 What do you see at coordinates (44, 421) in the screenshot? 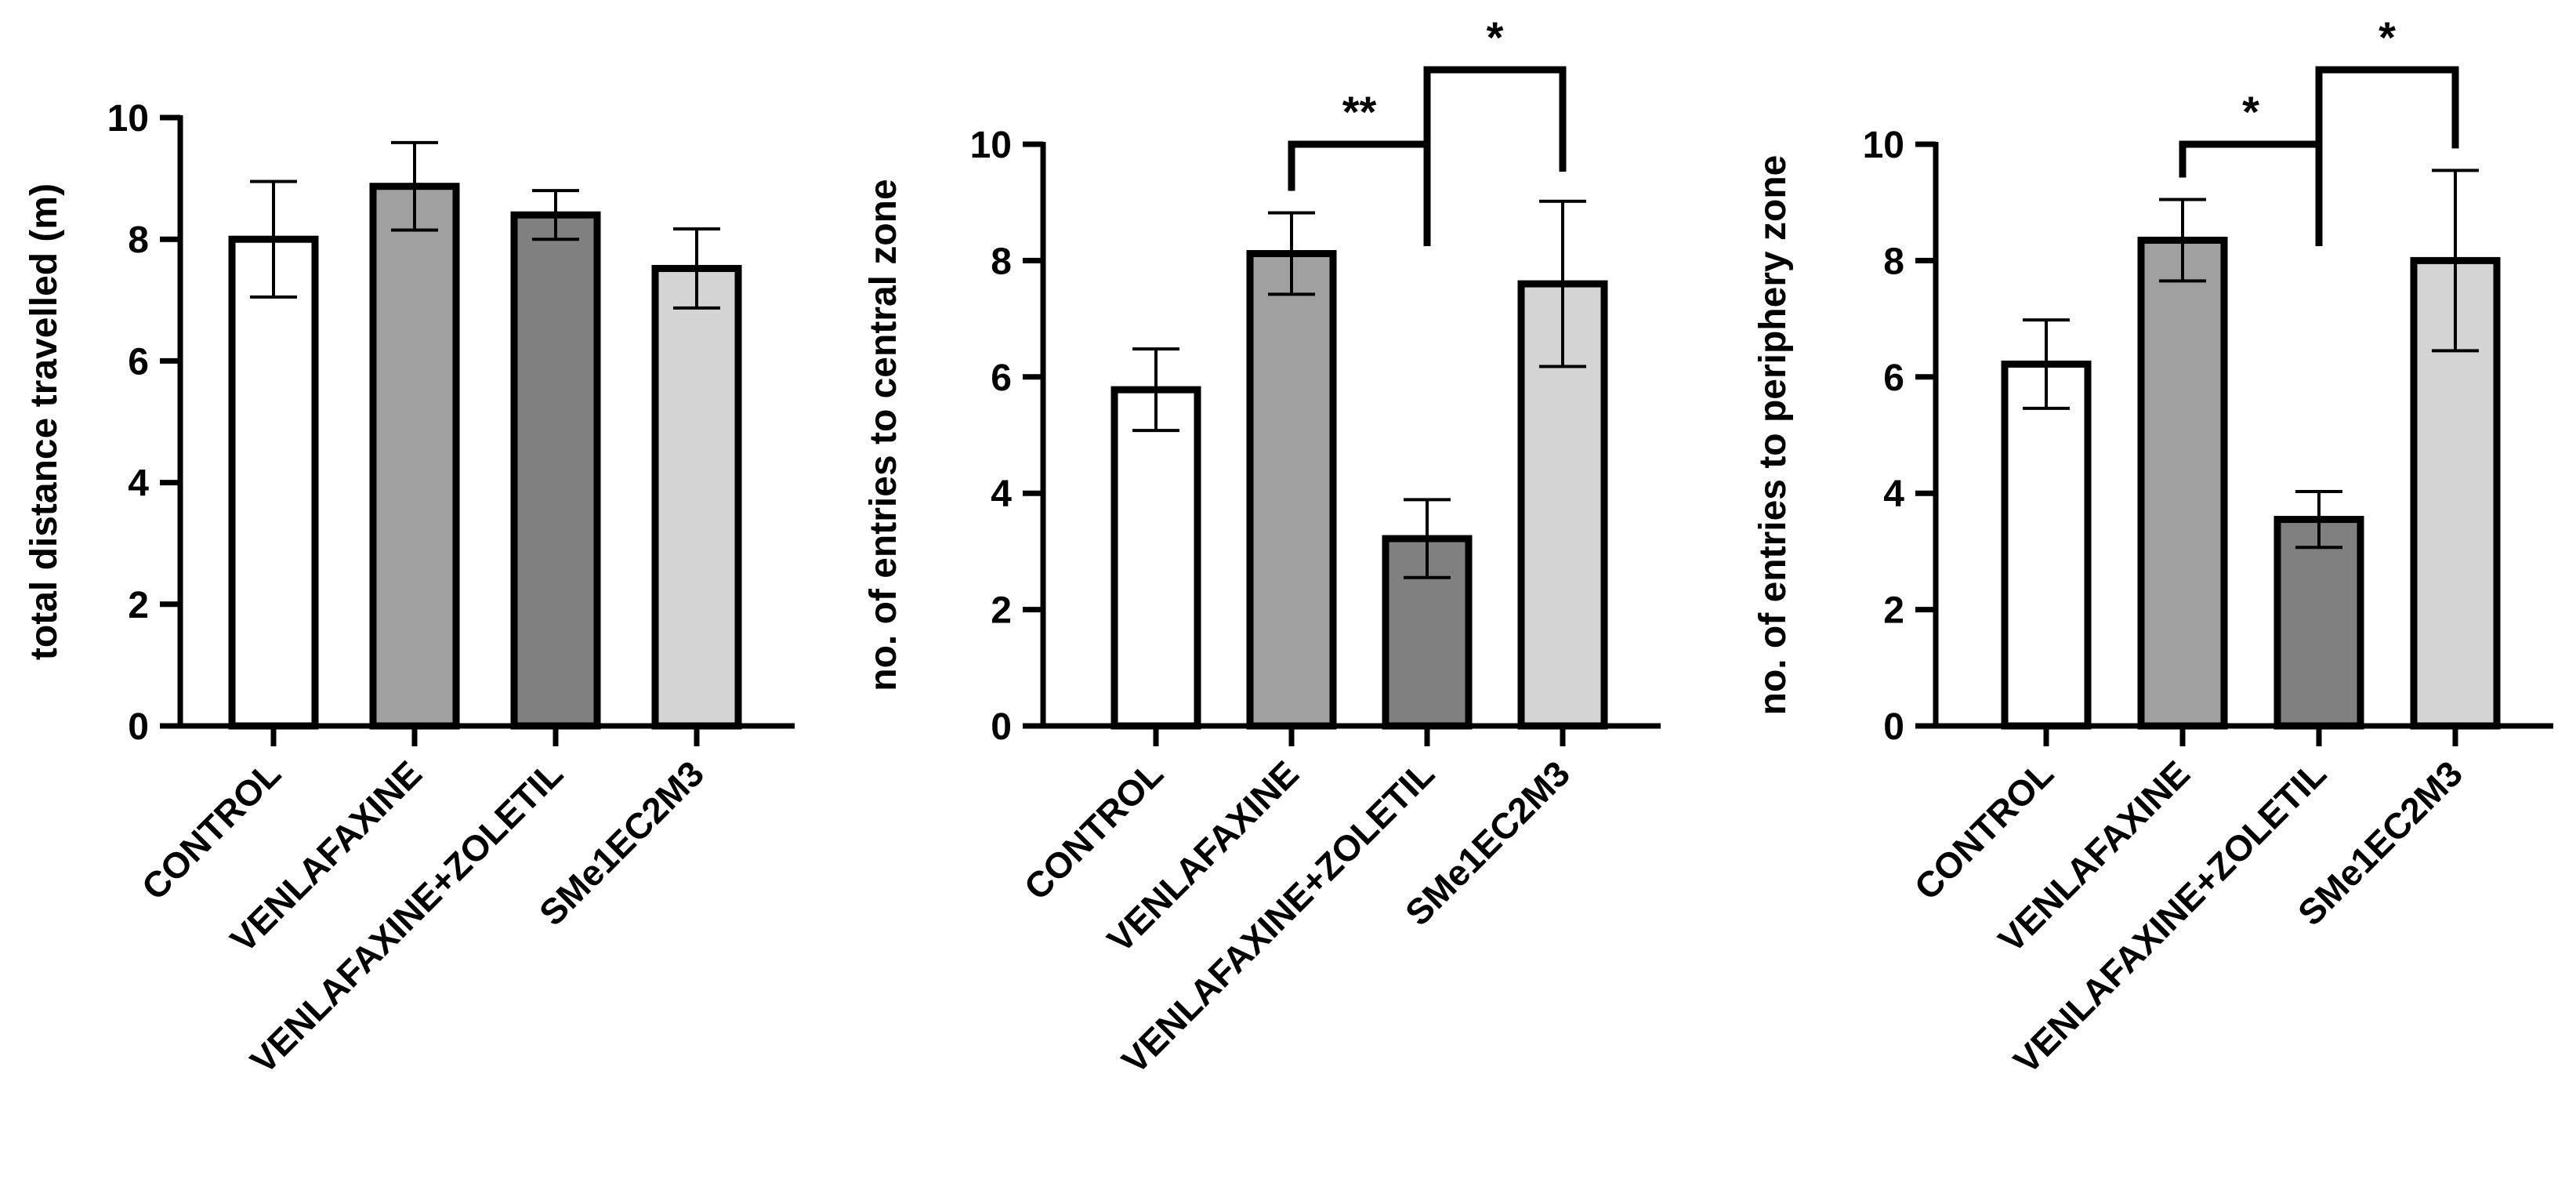
I see `y-axis-label: total distance travelled (m)` at bounding box center [44, 421].